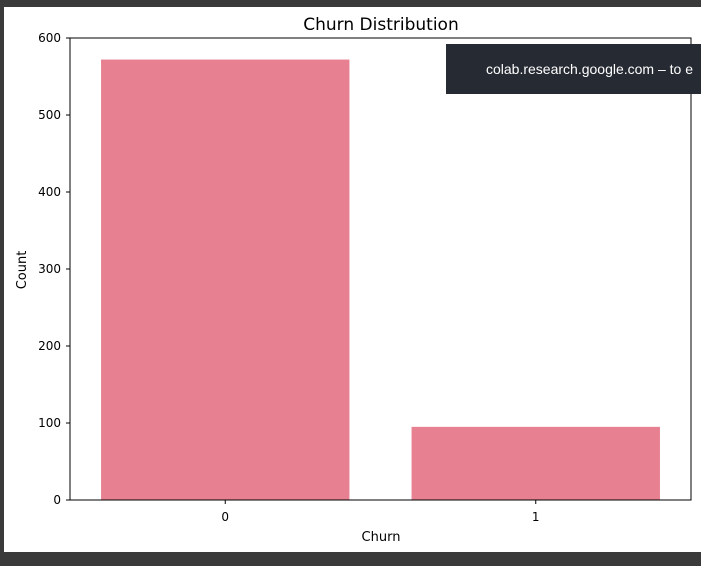 This screenshot has height=566, width=701. What do you see at coordinates (590, 69) in the screenshot?
I see `toast-text: colab.research.google.com – to e` at bounding box center [590, 69].